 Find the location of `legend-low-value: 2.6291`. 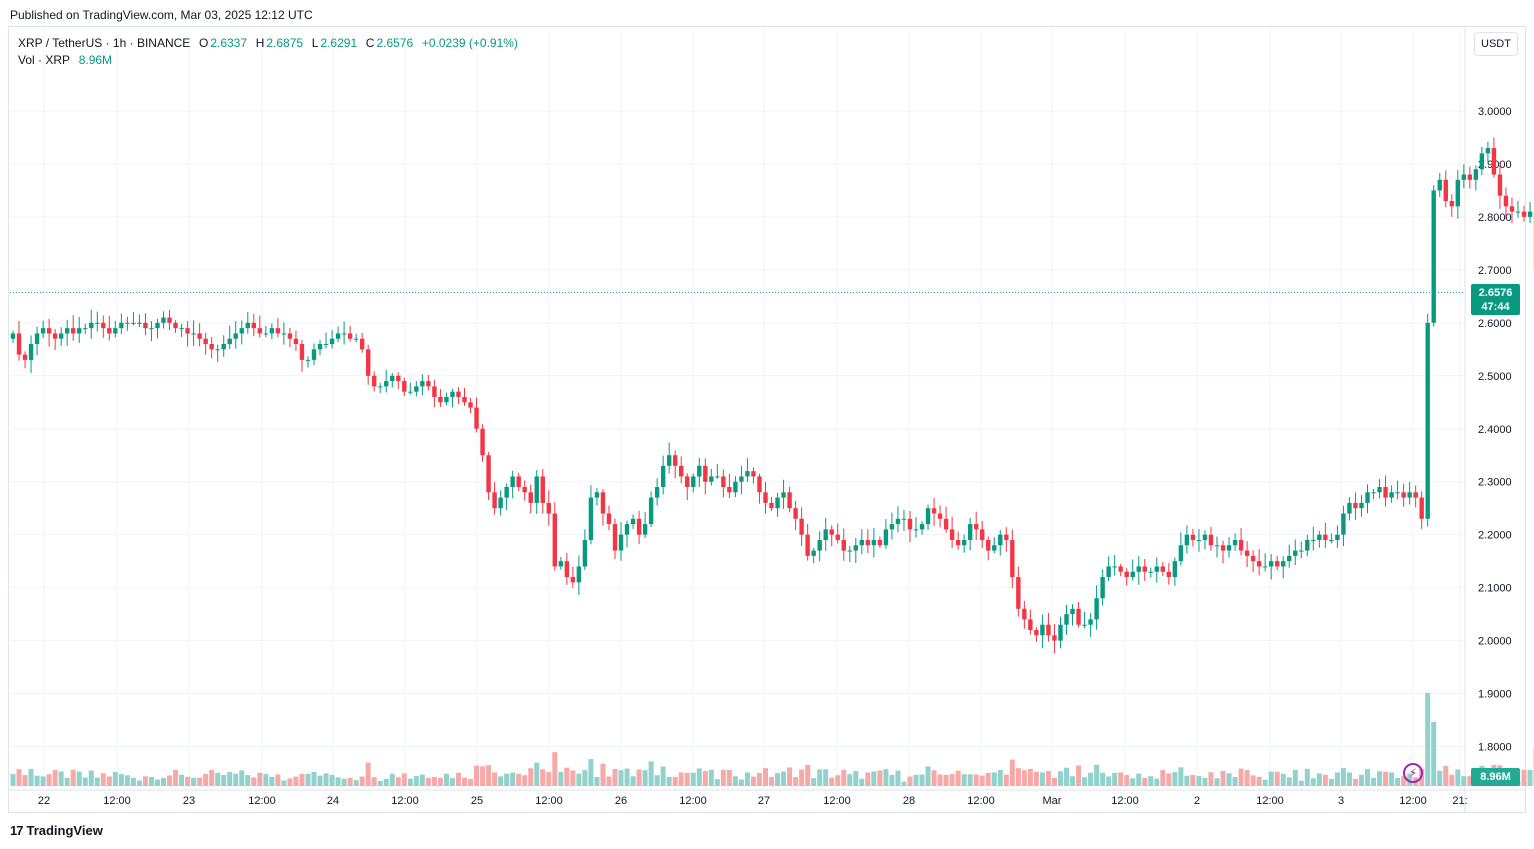

legend-low-value: 2.6291 is located at coordinates (339, 43).